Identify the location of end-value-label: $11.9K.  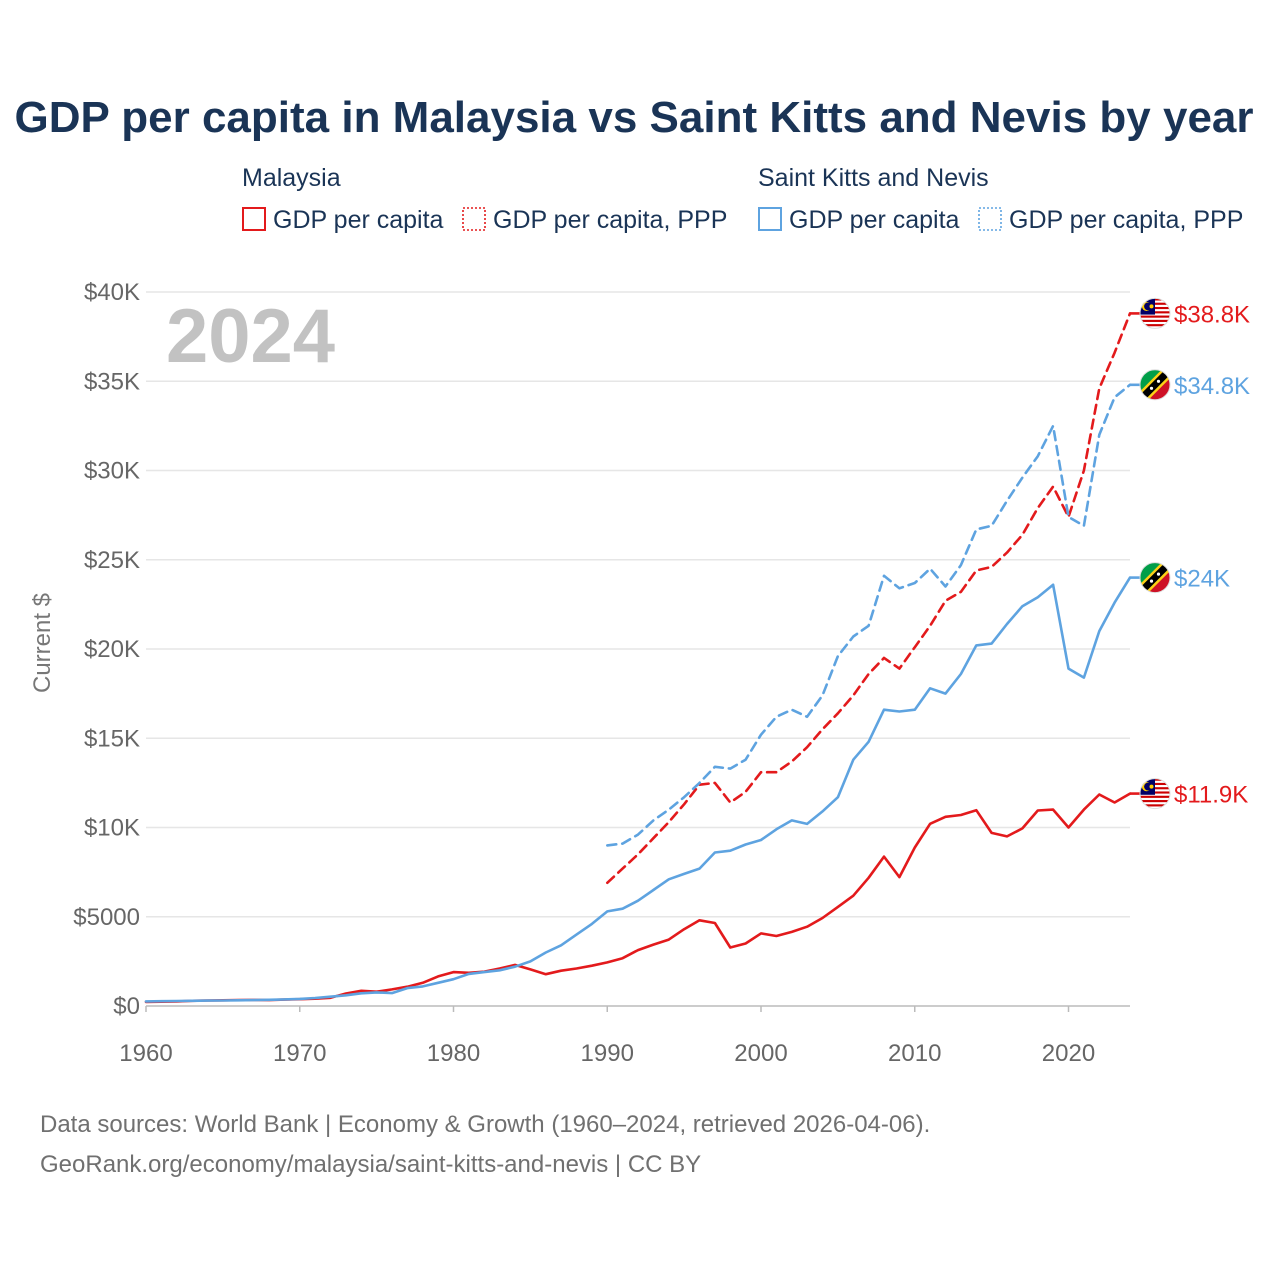
(1211, 795).